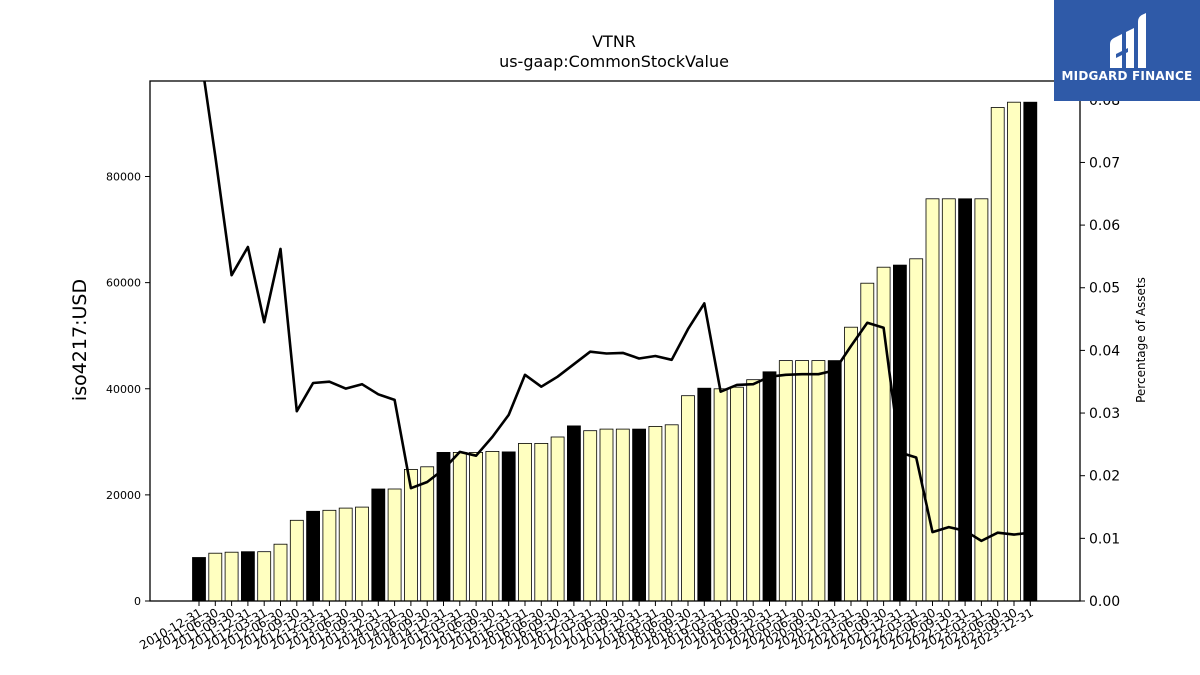 Image resolution: width=1200 pixels, height=675 pixels. What do you see at coordinates (123, 495) in the screenshot?
I see `y-tick-label: 20000` at bounding box center [123, 495].